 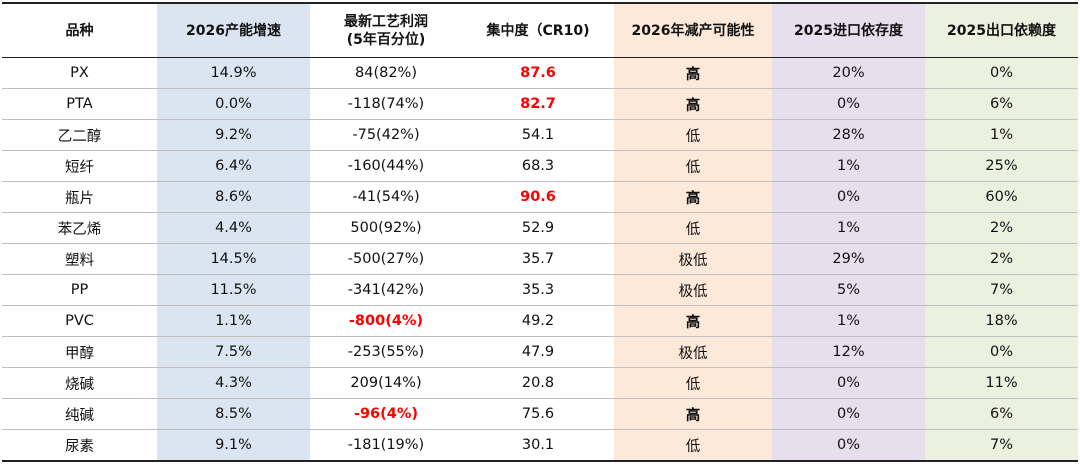 What do you see at coordinates (233, 228) in the screenshot?
I see `cell-capacity-growth: 4.4%` at bounding box center [233, 228].